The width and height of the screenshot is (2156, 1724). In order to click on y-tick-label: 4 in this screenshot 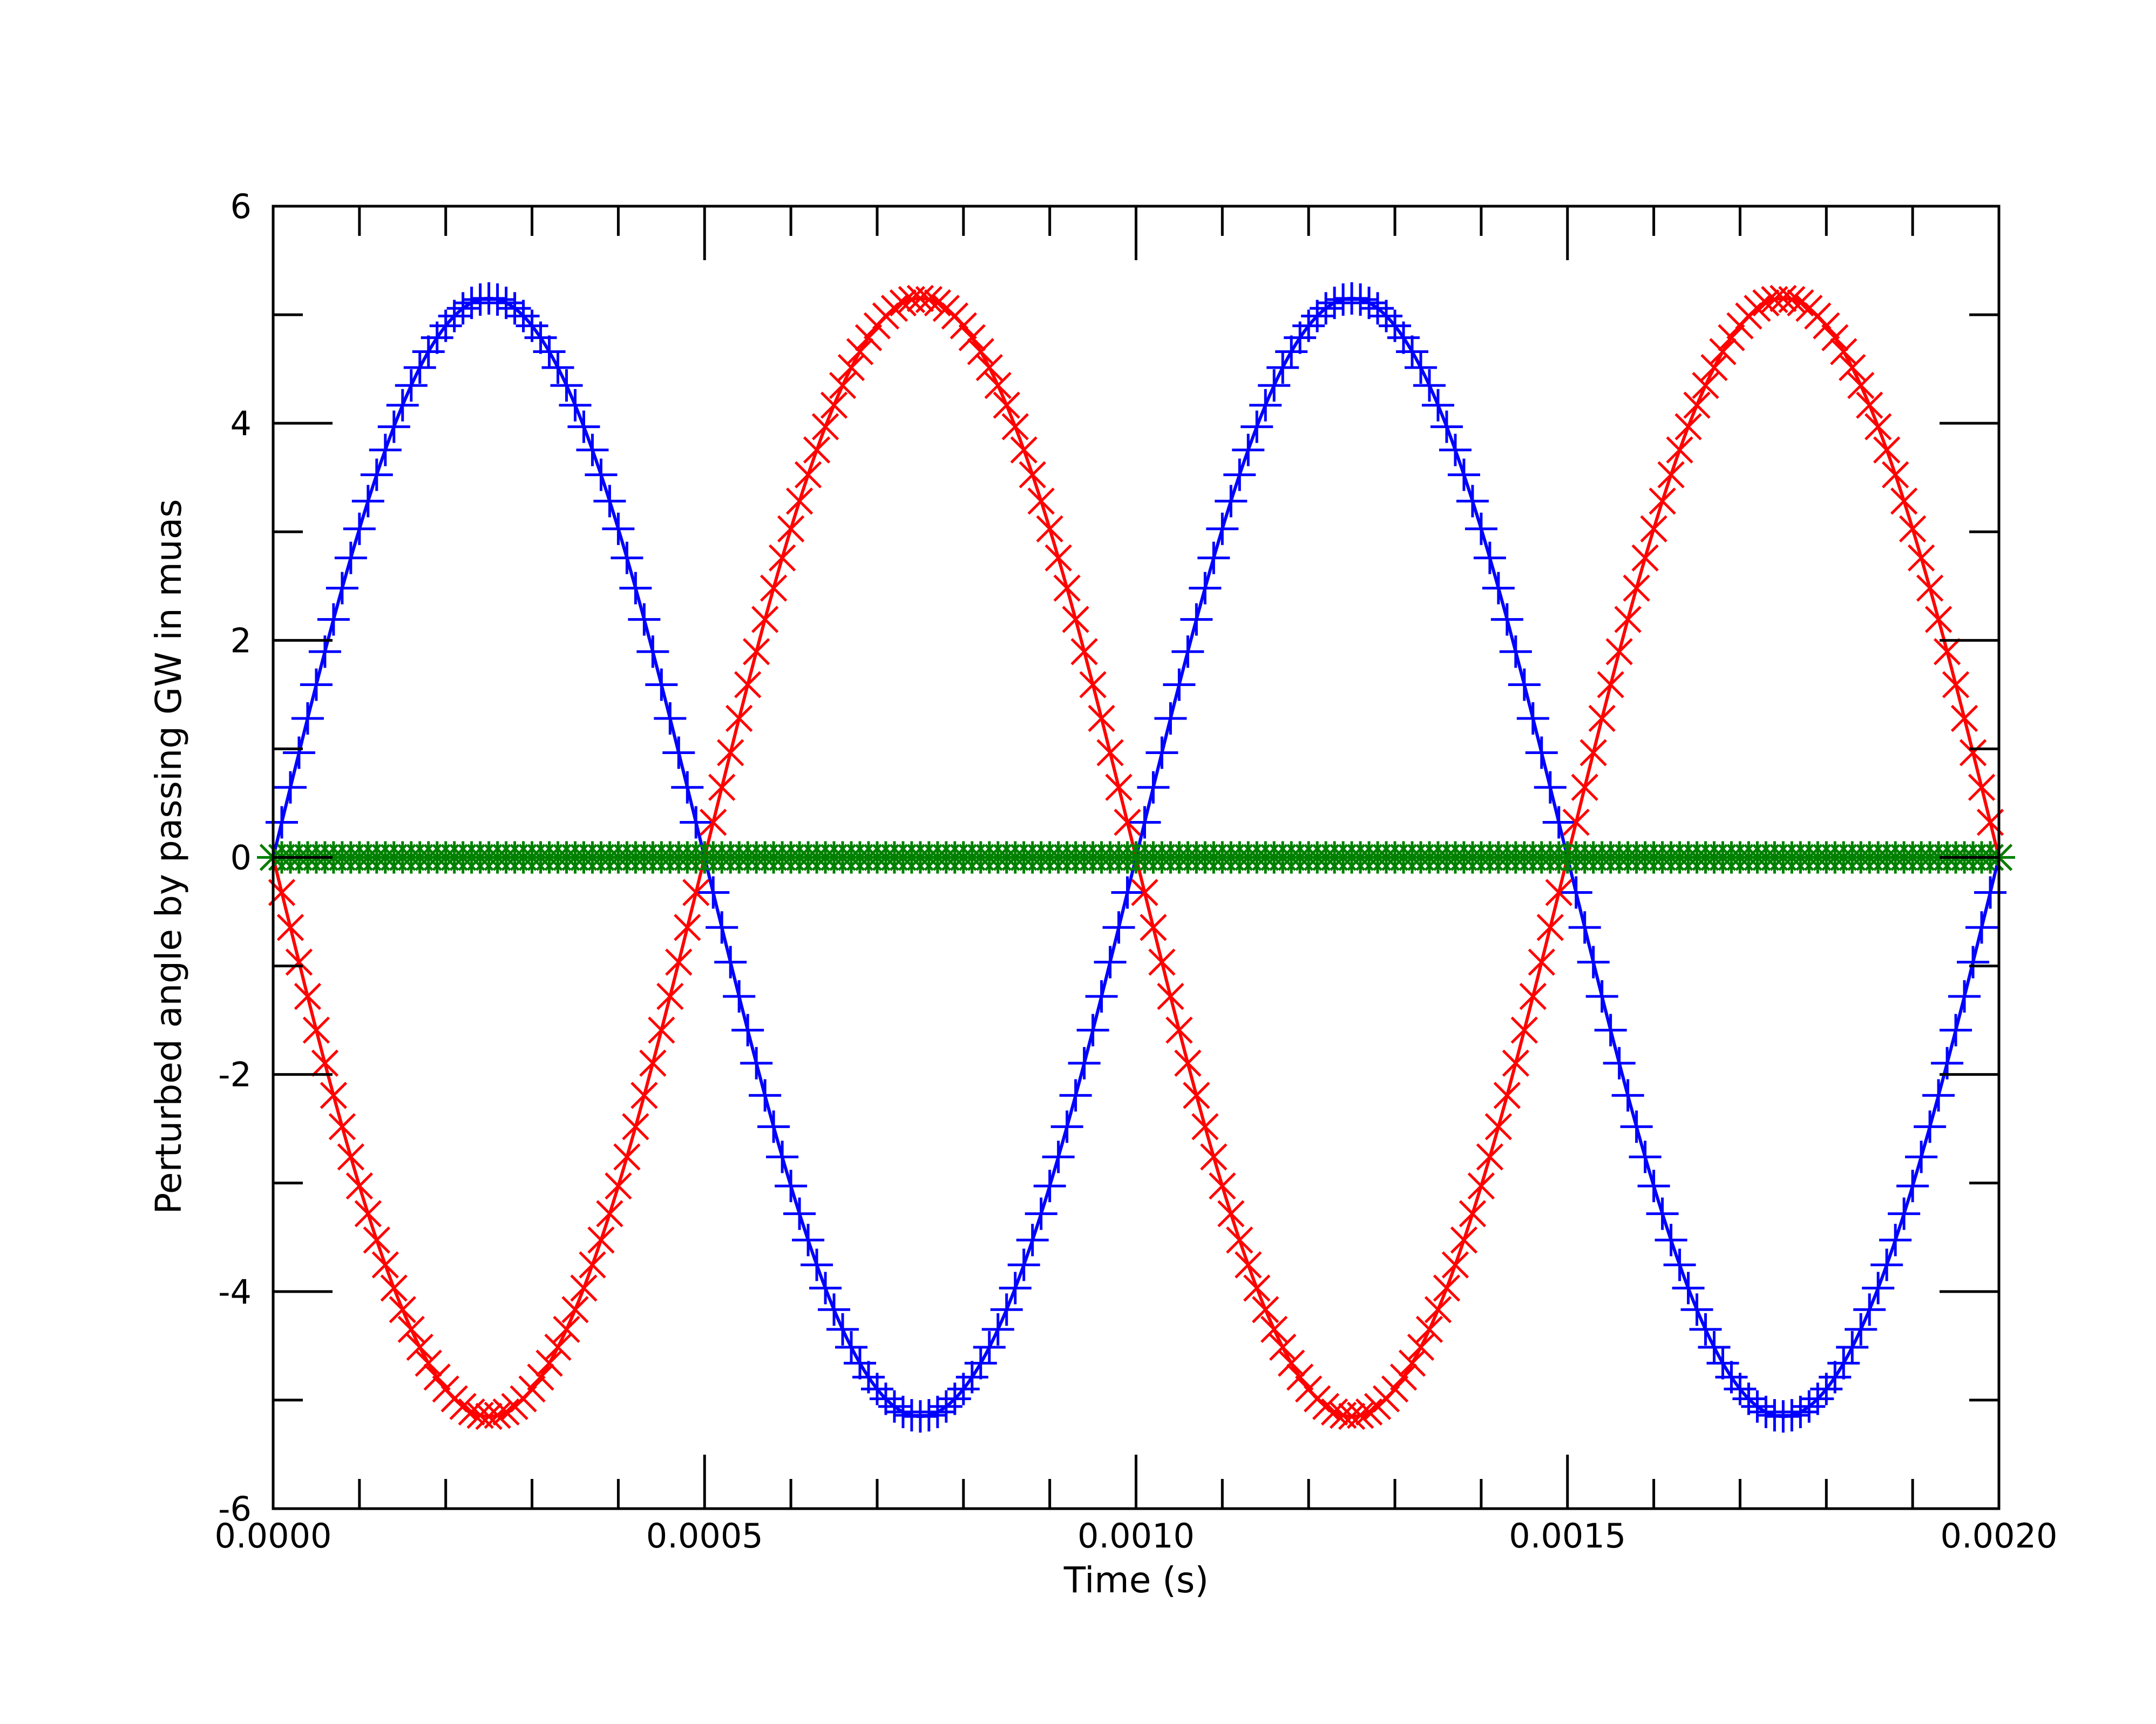, I will do `click(241, 423)`.